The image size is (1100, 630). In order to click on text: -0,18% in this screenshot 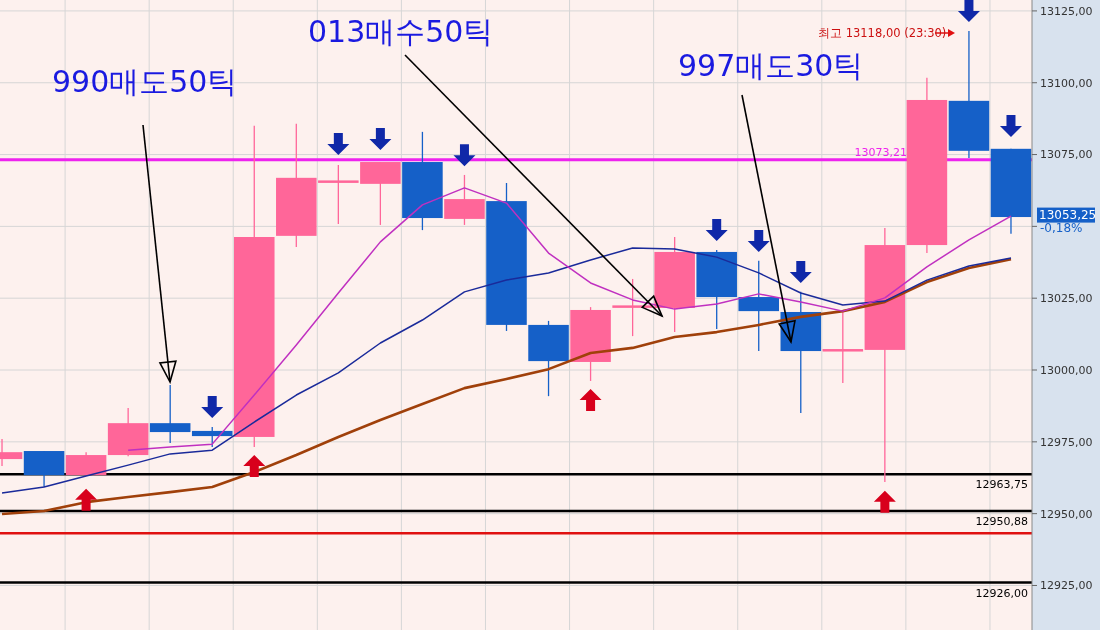, I will do `click(1061, 228)`.